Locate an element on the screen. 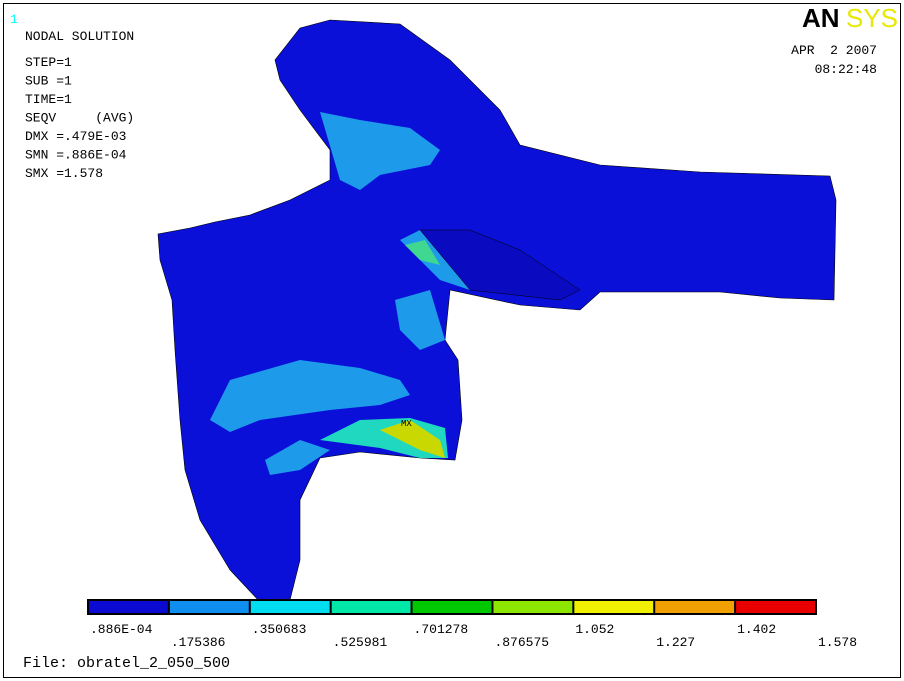  legend-label: .175386 is located at coordinates (198, 642).